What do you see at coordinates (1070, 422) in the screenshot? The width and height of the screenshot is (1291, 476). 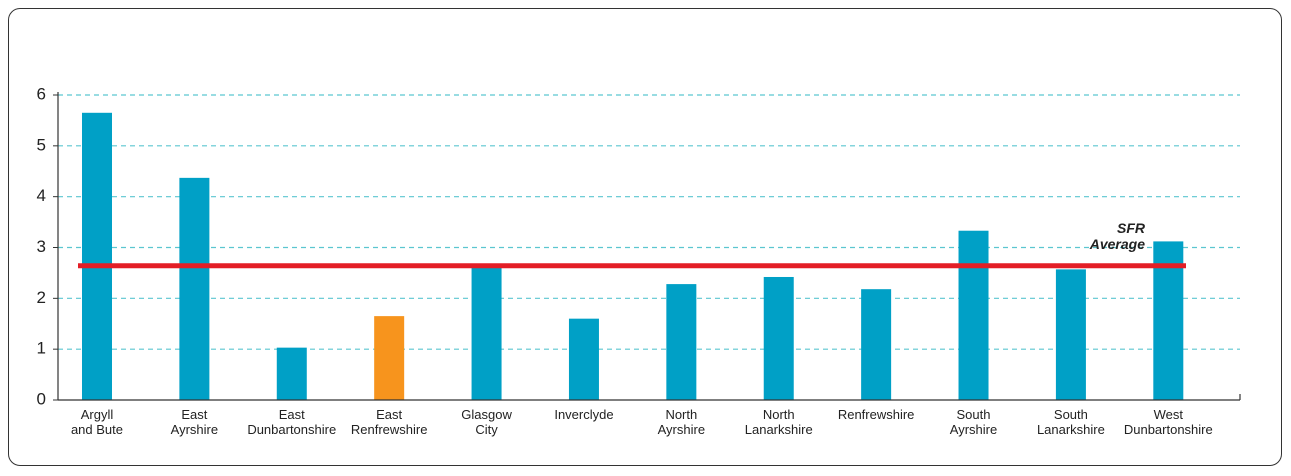 I see `x-tick-label: South Lanarkshire` at bounding box center [1070, 422].